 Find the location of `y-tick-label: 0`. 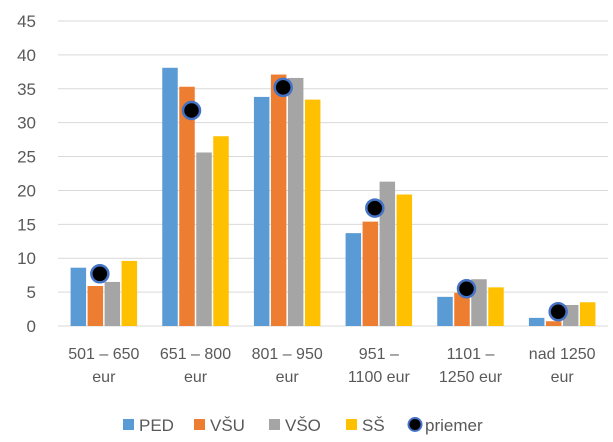

y-tick-label: 0 is located at coordinates (31, 326).